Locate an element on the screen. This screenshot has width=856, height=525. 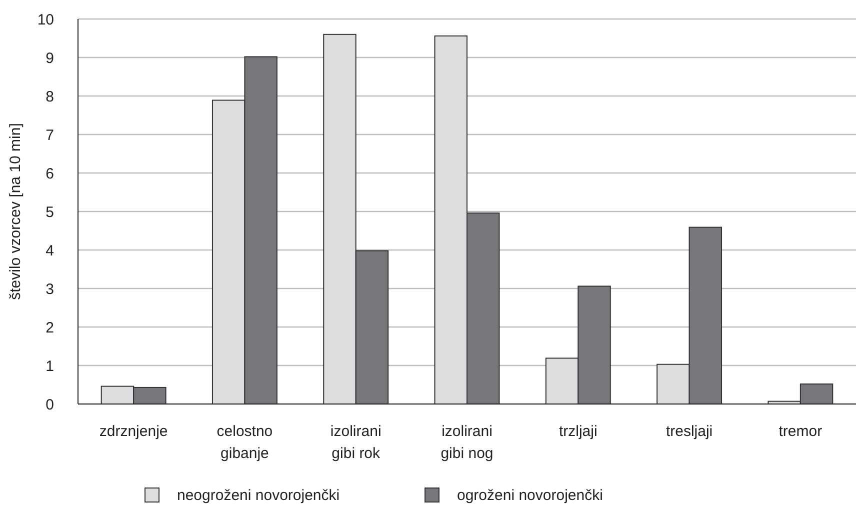
y-tick-label: 1 is located at coordinates (50, 366).